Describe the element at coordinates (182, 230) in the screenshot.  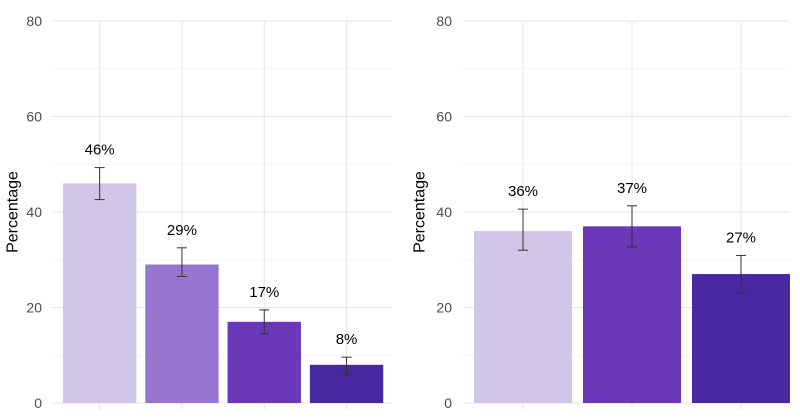
I see `data-label: 29%` at that location.